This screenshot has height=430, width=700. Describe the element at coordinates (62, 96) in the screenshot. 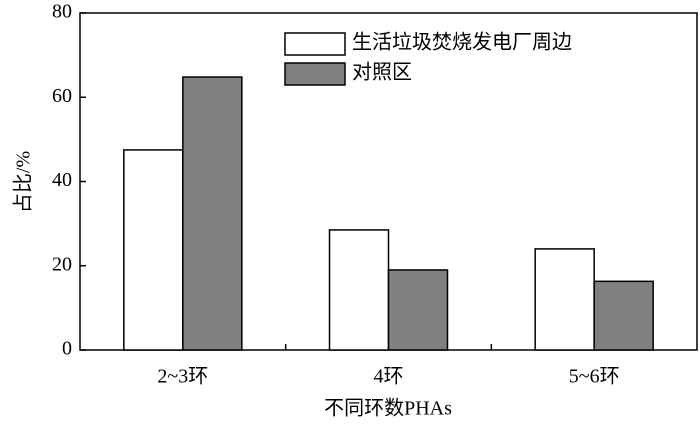

I see `y-tick-label: 60` at that location.